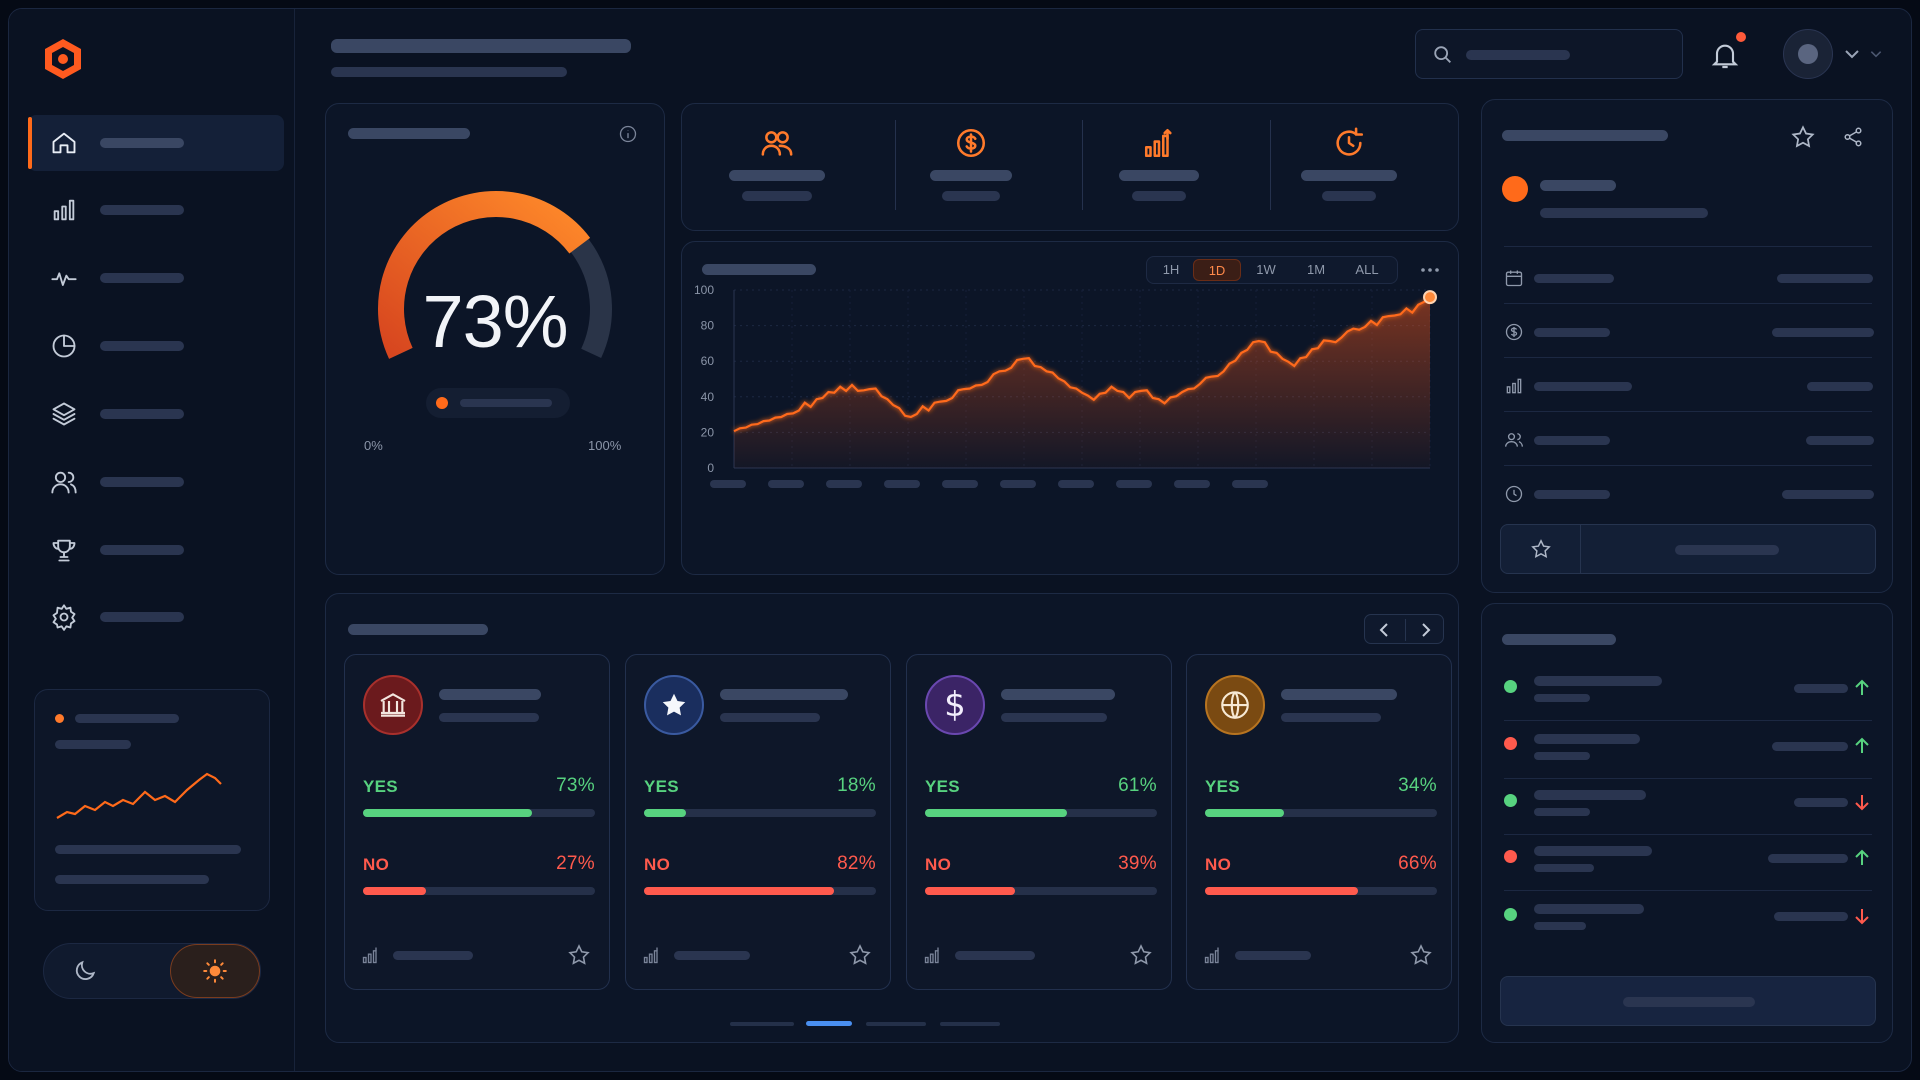 Image resolution: width=1920 pixels, height=1080 pixels. What do you see at coordinates (1559, 639) in the screenshot?
I see `activity-title` at bounding box center [1559, 639].